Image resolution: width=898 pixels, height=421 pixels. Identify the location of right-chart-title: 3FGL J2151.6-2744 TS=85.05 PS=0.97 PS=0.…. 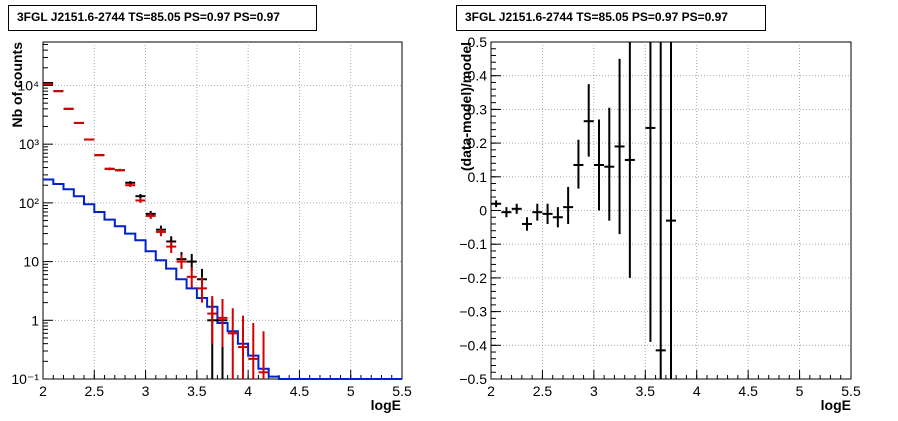
(611, 18).